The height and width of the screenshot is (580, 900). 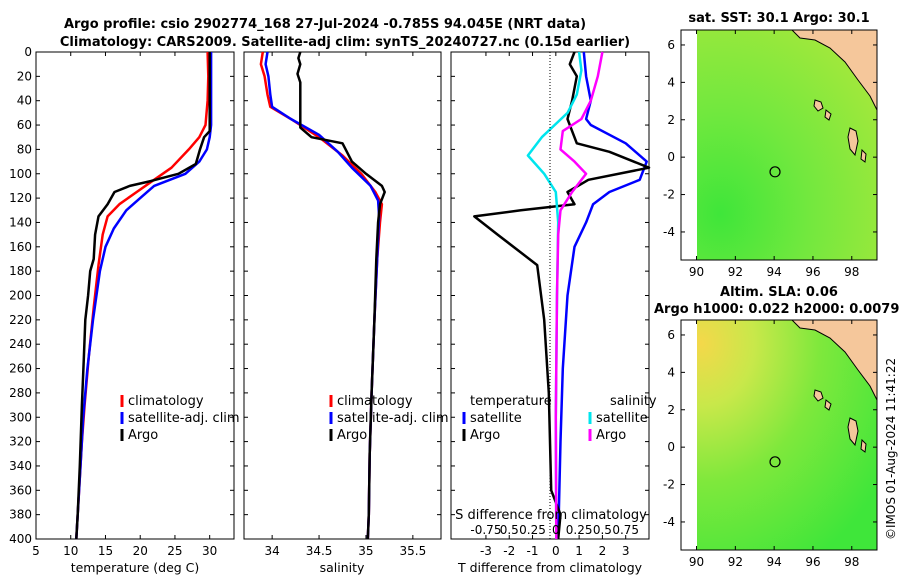 What do you see at coordinates (135, 567) in the screenshot?
I see `temperature-xlabel: temperature (deg C)` at bounding box center [135, 567].